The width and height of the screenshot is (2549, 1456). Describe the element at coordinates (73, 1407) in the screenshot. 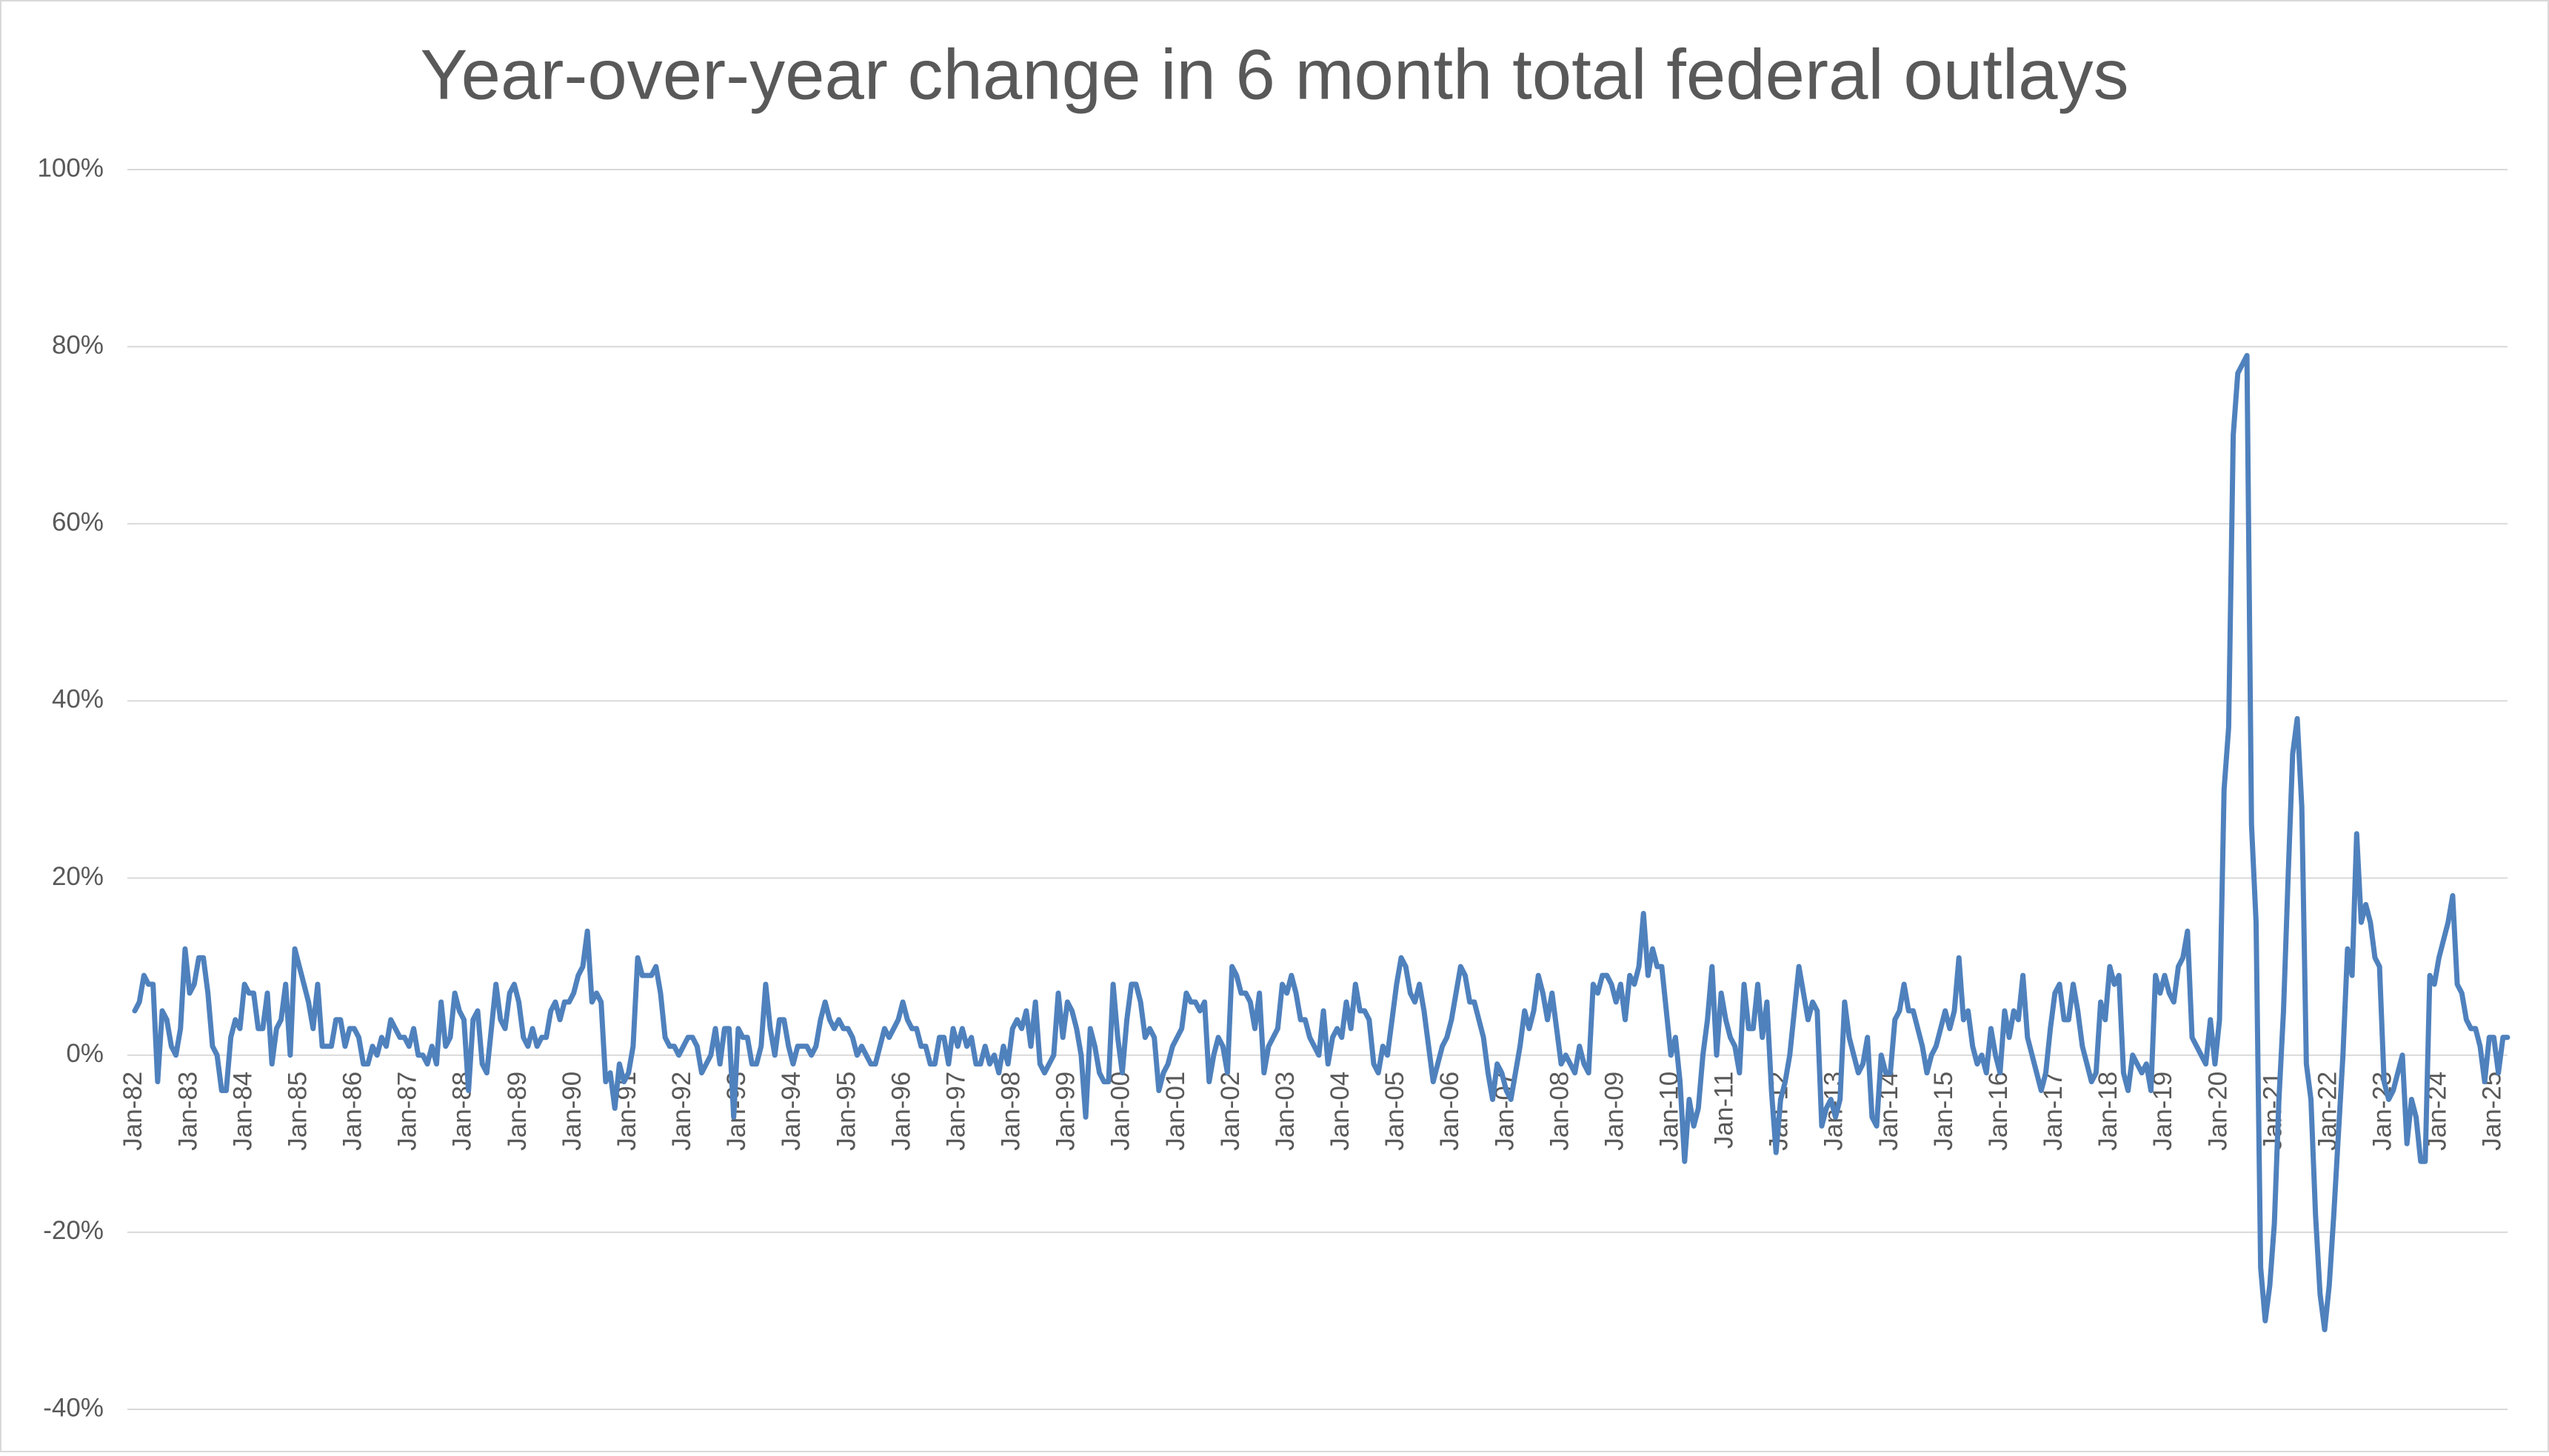

I see `y-tick-label: -40%` at that location.